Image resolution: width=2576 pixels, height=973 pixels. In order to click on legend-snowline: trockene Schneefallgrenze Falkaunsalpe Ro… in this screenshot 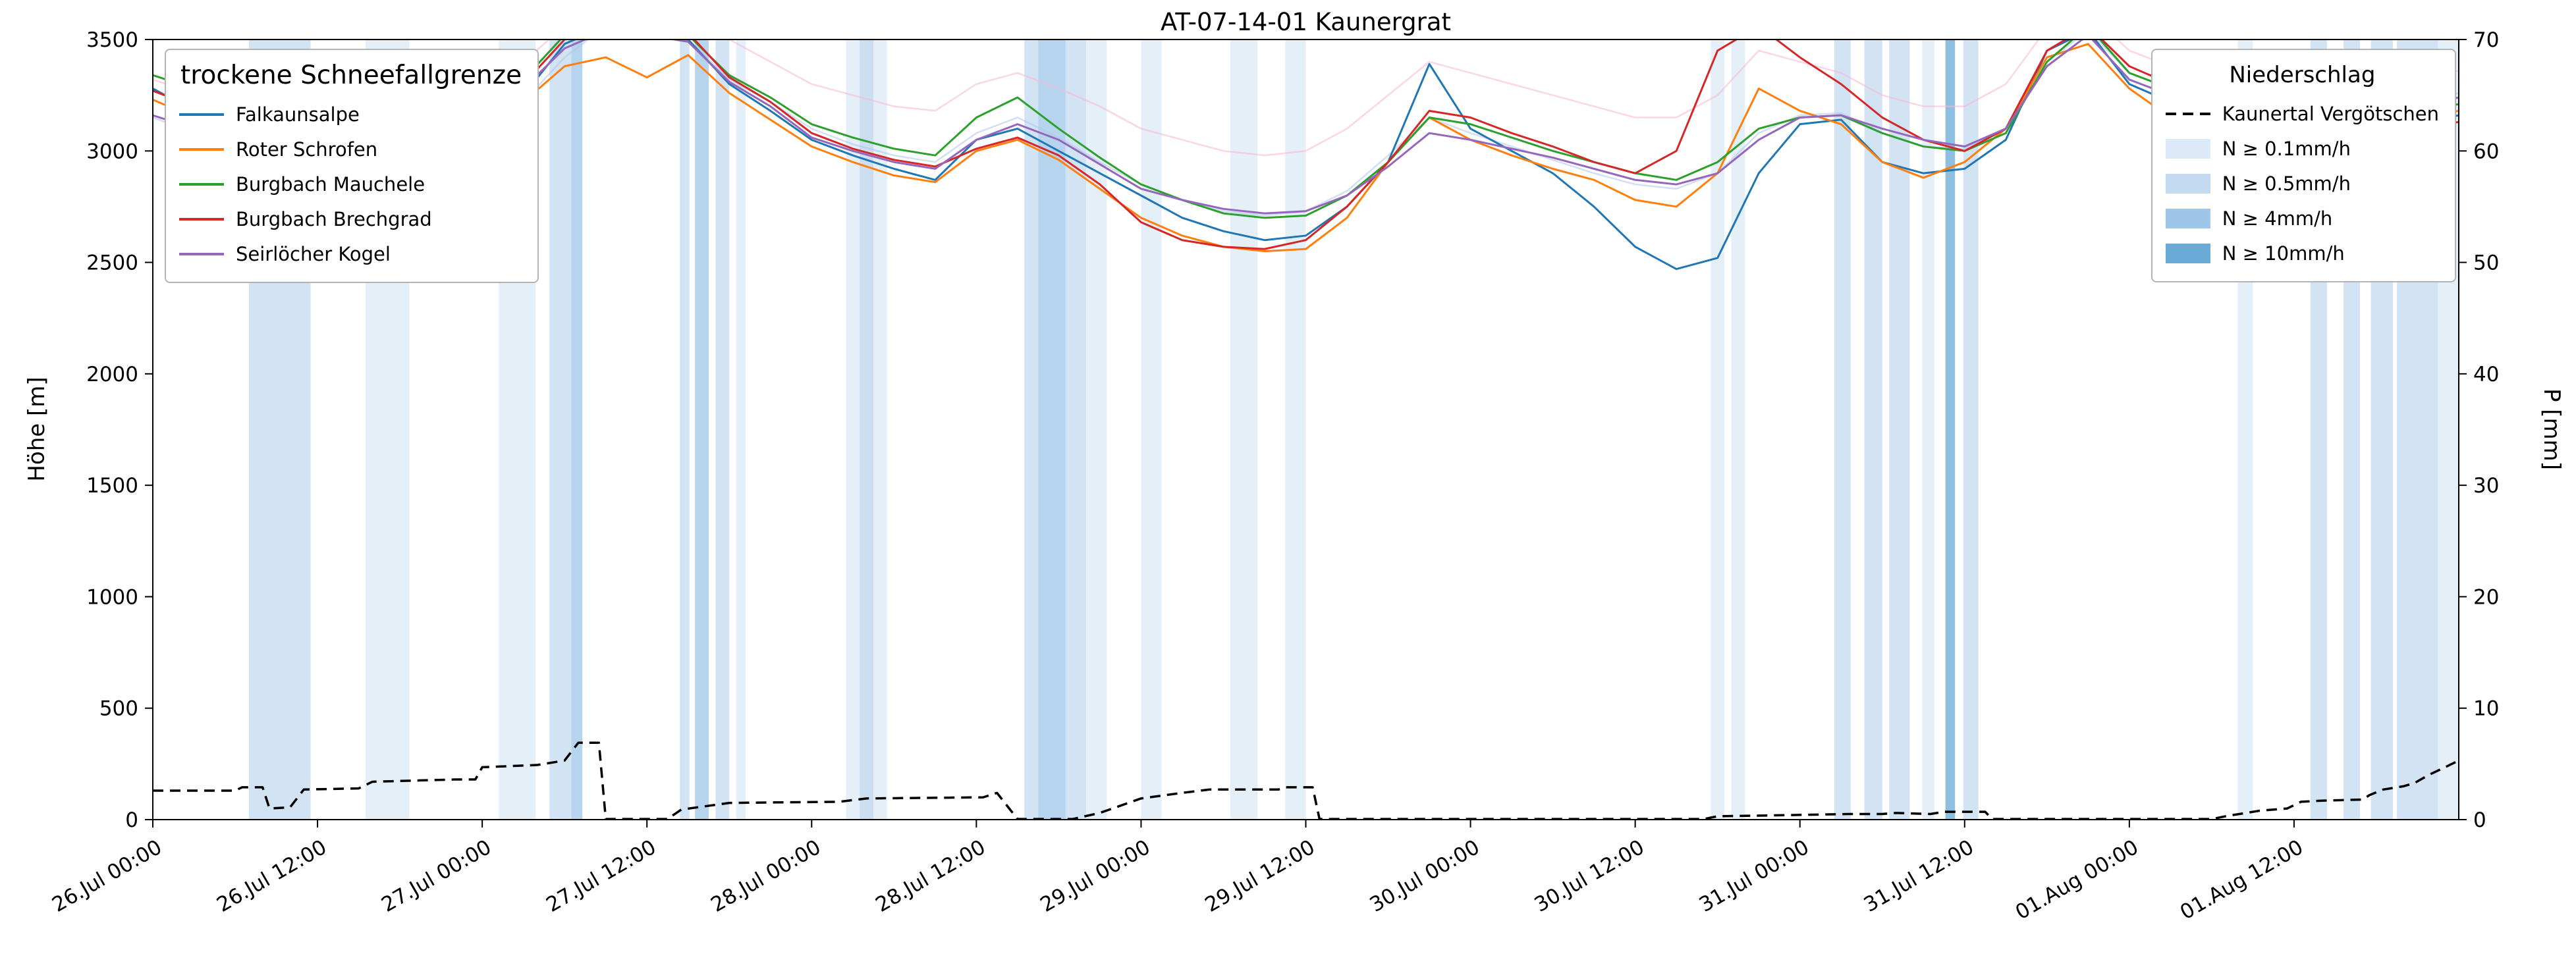, I will do `click(352, 166)`.